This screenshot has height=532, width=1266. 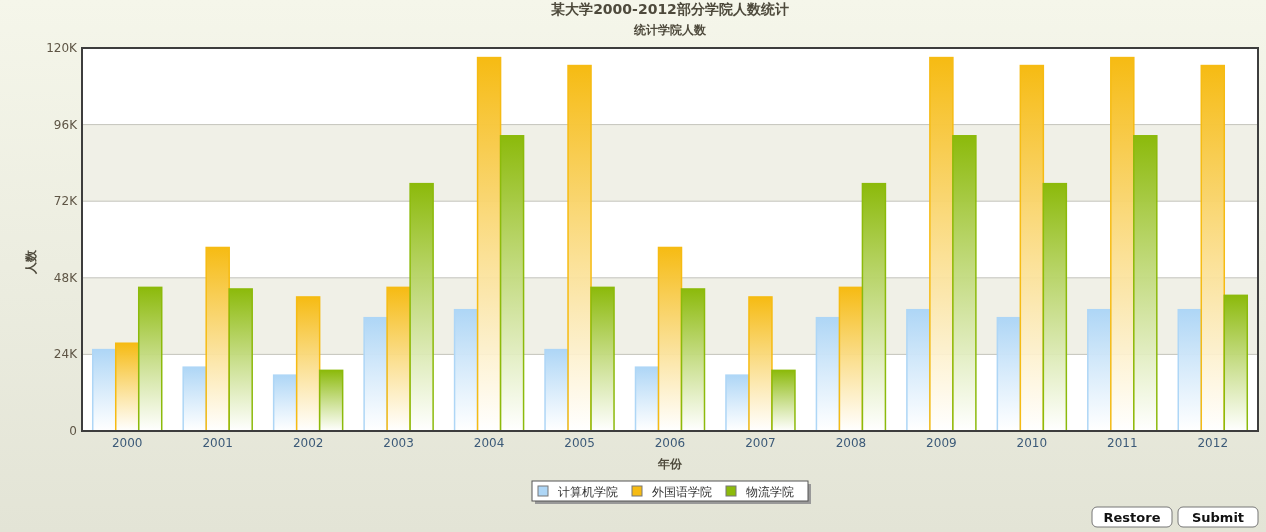 What do you see at coordinates (1032, 443) in the screenshot?
I see `x-tick-label: 2010` at bounding box center [1032, 443].